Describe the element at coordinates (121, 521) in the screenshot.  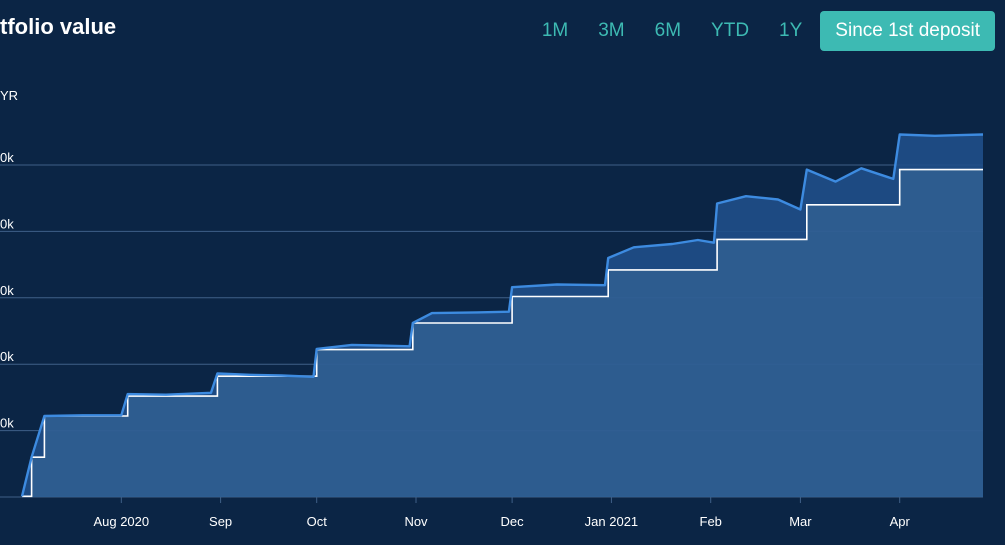
I see `x-tick-label: Aug 2020` at that location.